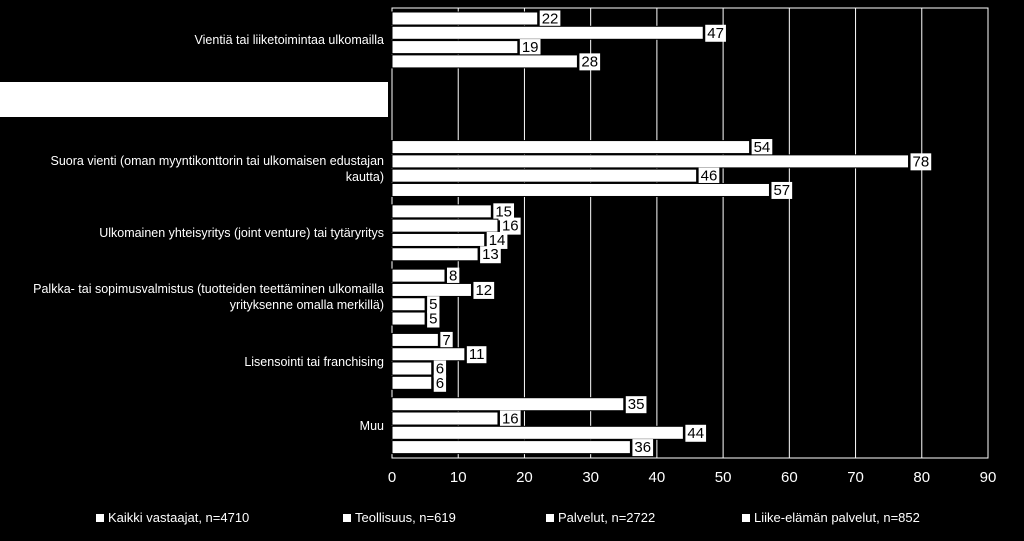 Image resolution: width=1024 pixels, height=541 pixels. I want to click on value-label: 44, so click(695, 433).